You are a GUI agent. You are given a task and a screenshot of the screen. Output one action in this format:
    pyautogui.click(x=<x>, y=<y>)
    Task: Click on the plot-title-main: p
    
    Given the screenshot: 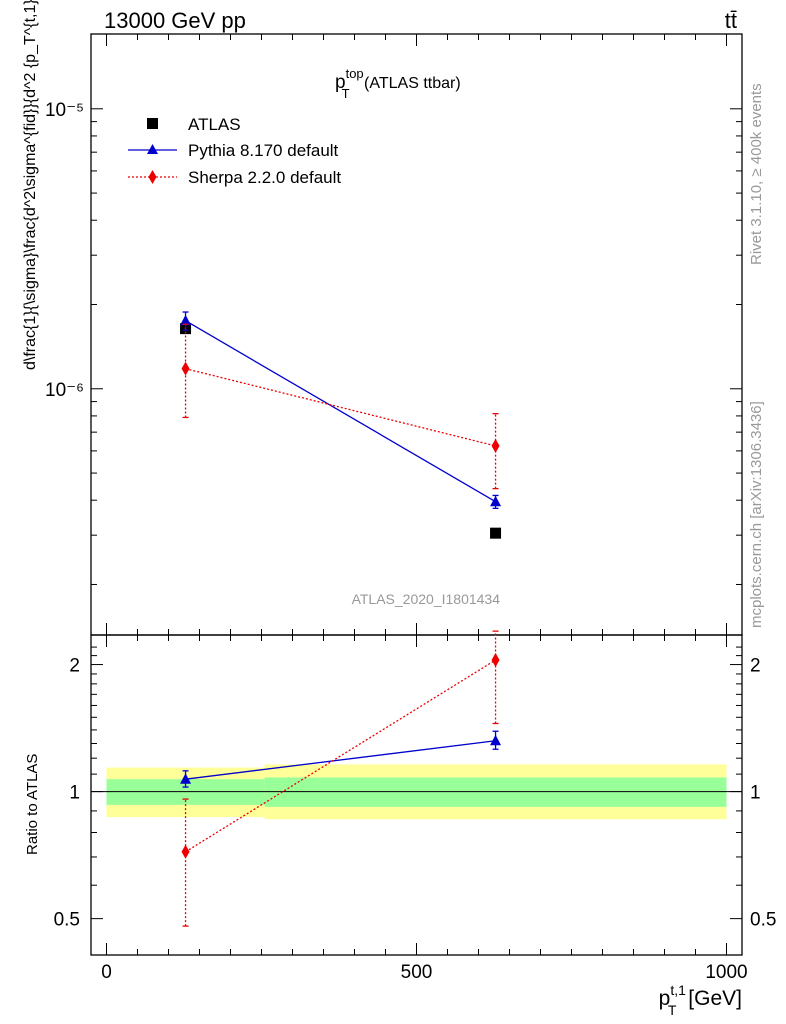 What is the action you would take?
    pyautogui.click(x=340, y=82)
    